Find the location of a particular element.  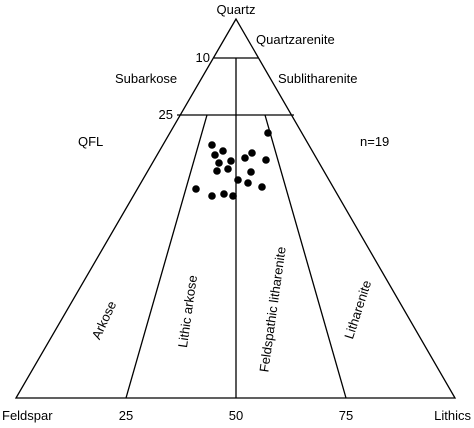

vertex-label-lithics: Lithics is located at coordinates (452, 415).